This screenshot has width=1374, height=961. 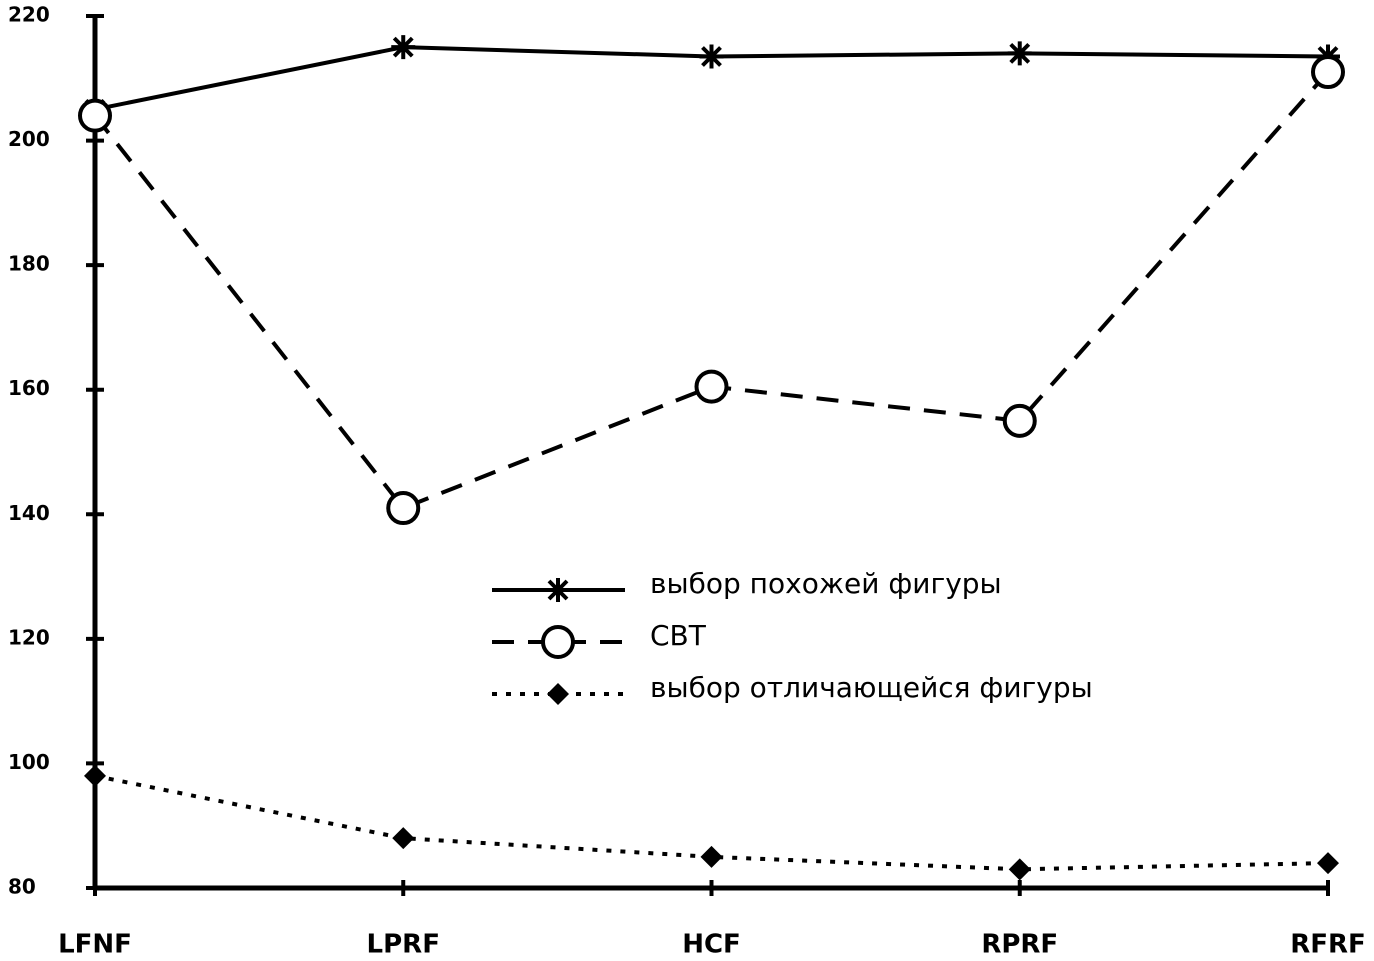 What do you see at coordinates (29, 637) in the screenshot?
I see `y-tick-label: 120` at bounding box center [29, 637].